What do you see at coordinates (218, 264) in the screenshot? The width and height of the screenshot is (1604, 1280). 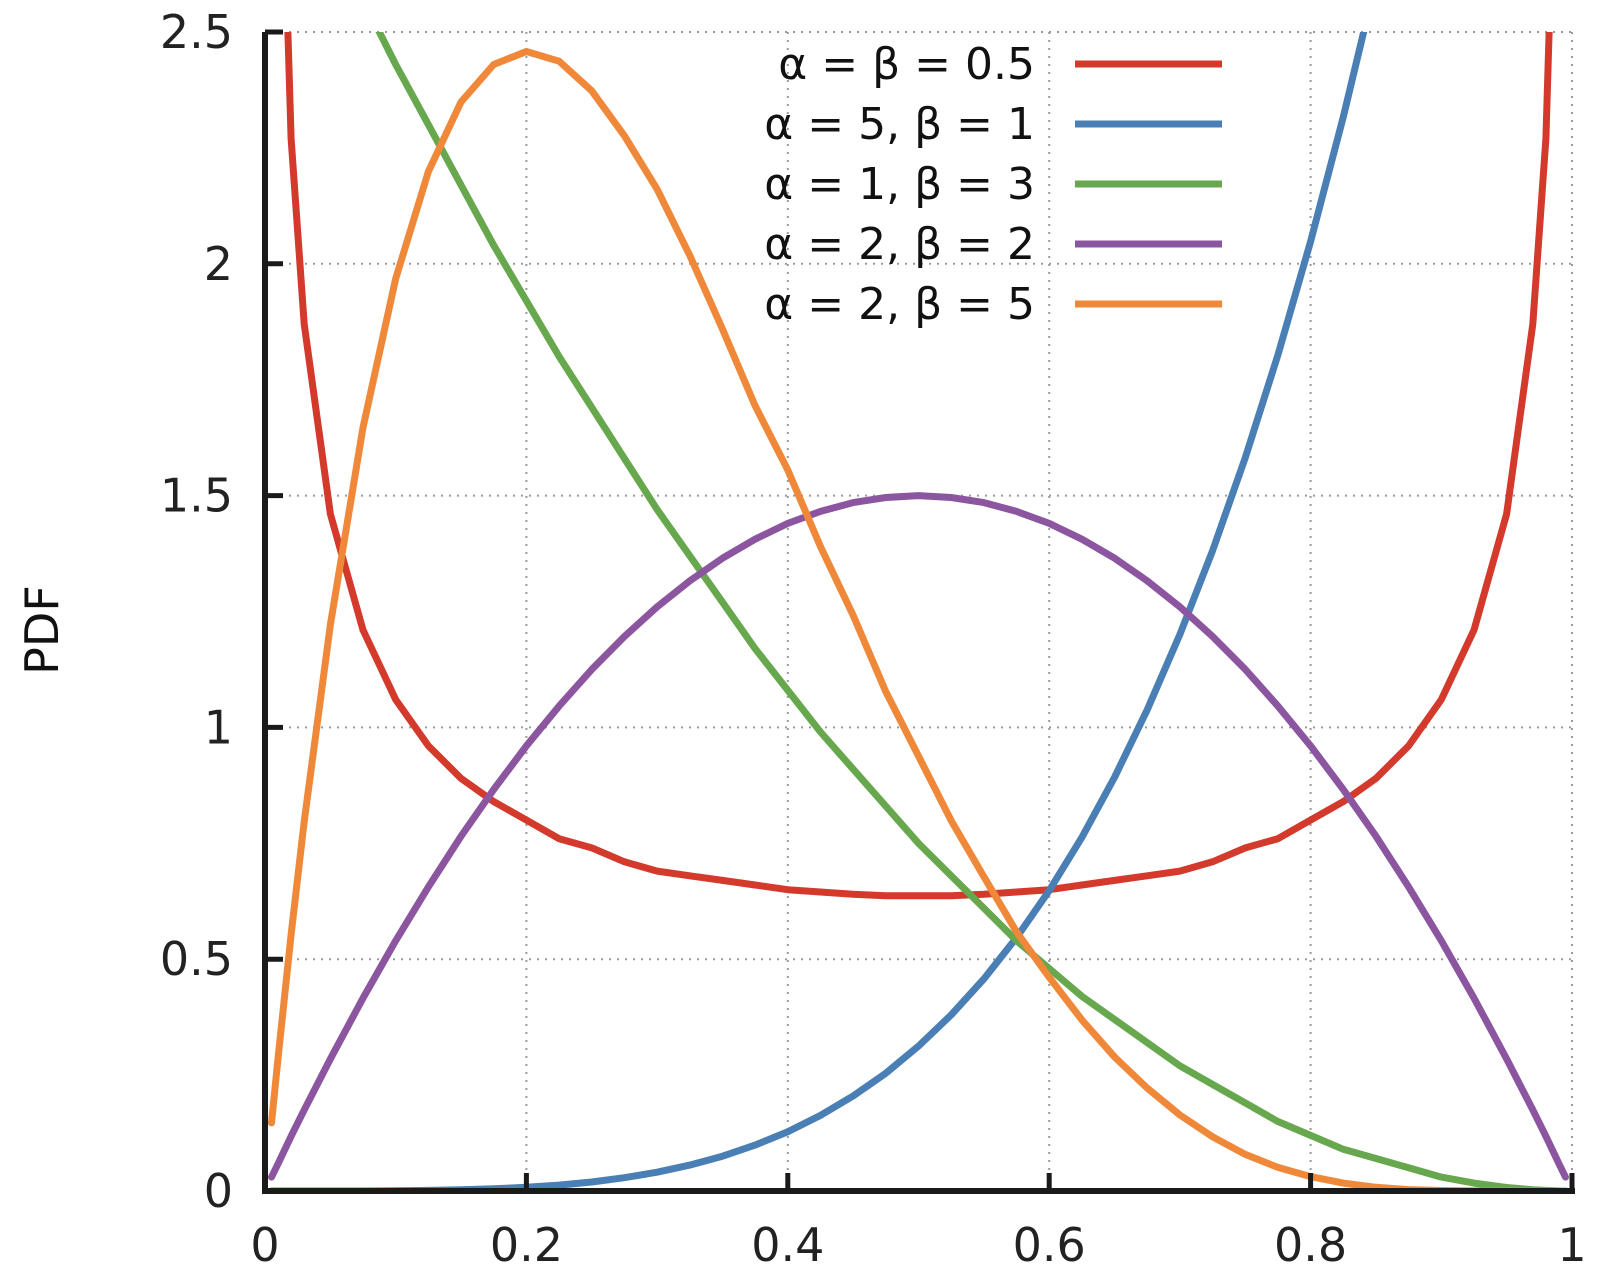 I see `y-tick-label: 2` at bounding box center [218, 264].